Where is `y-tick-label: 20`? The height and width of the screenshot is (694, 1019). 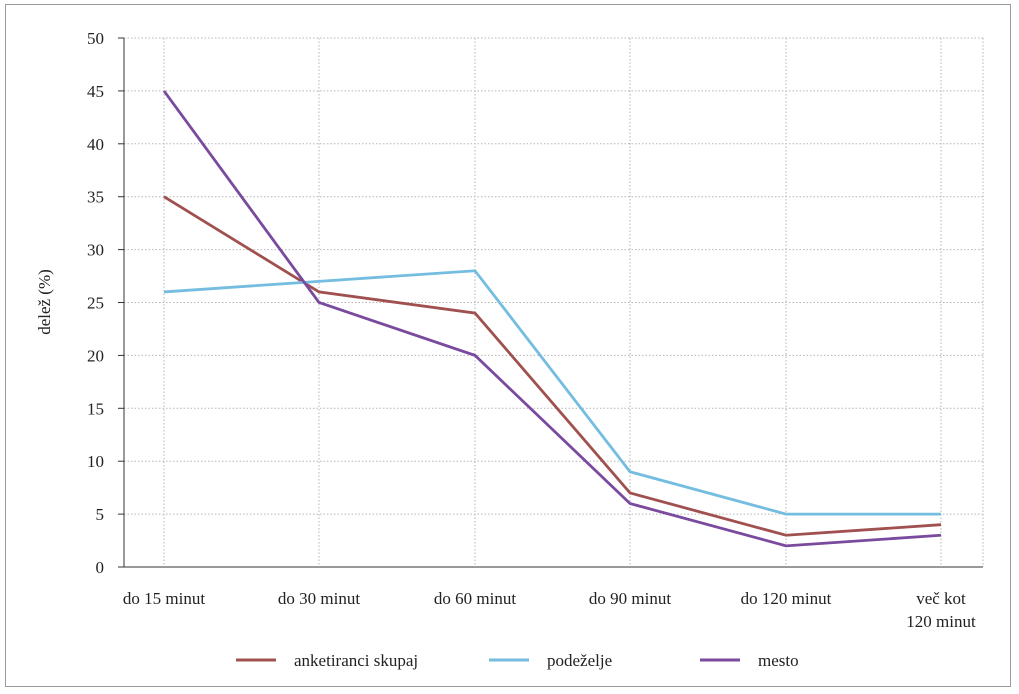 y-tick-label: 20 is located at coordinates (95, 355).